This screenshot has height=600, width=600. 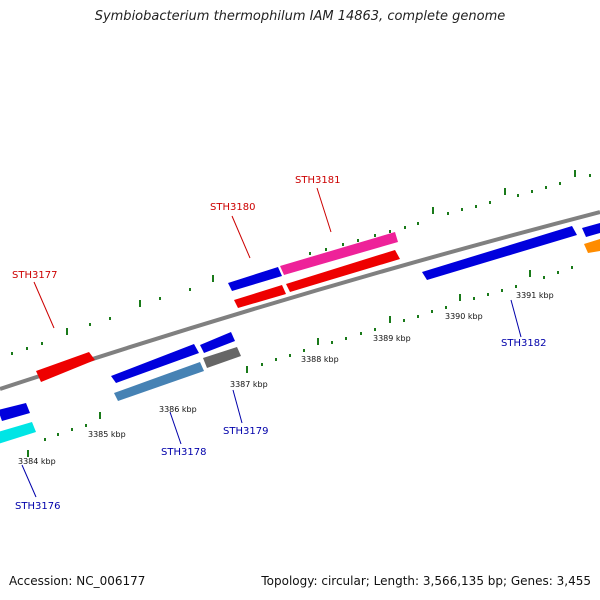 What do you see at coordinates (464, 316) in the screenshot?
I see `tick-label-3390: 3390 kbp` at bounding box center [464, 316].